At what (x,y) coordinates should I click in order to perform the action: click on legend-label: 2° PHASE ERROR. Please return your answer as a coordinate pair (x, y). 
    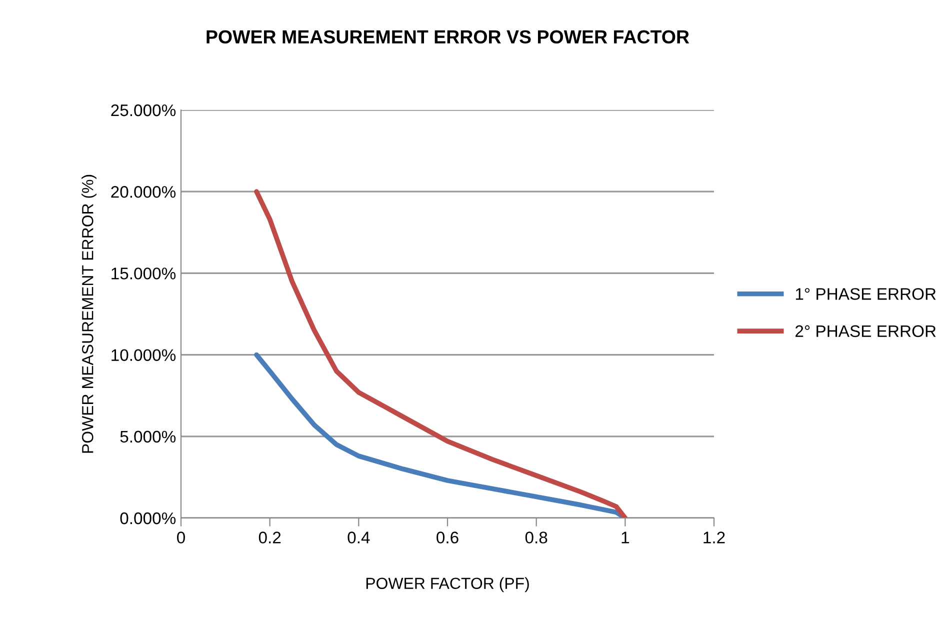
    Looking at the image, I should click on (866, 331).